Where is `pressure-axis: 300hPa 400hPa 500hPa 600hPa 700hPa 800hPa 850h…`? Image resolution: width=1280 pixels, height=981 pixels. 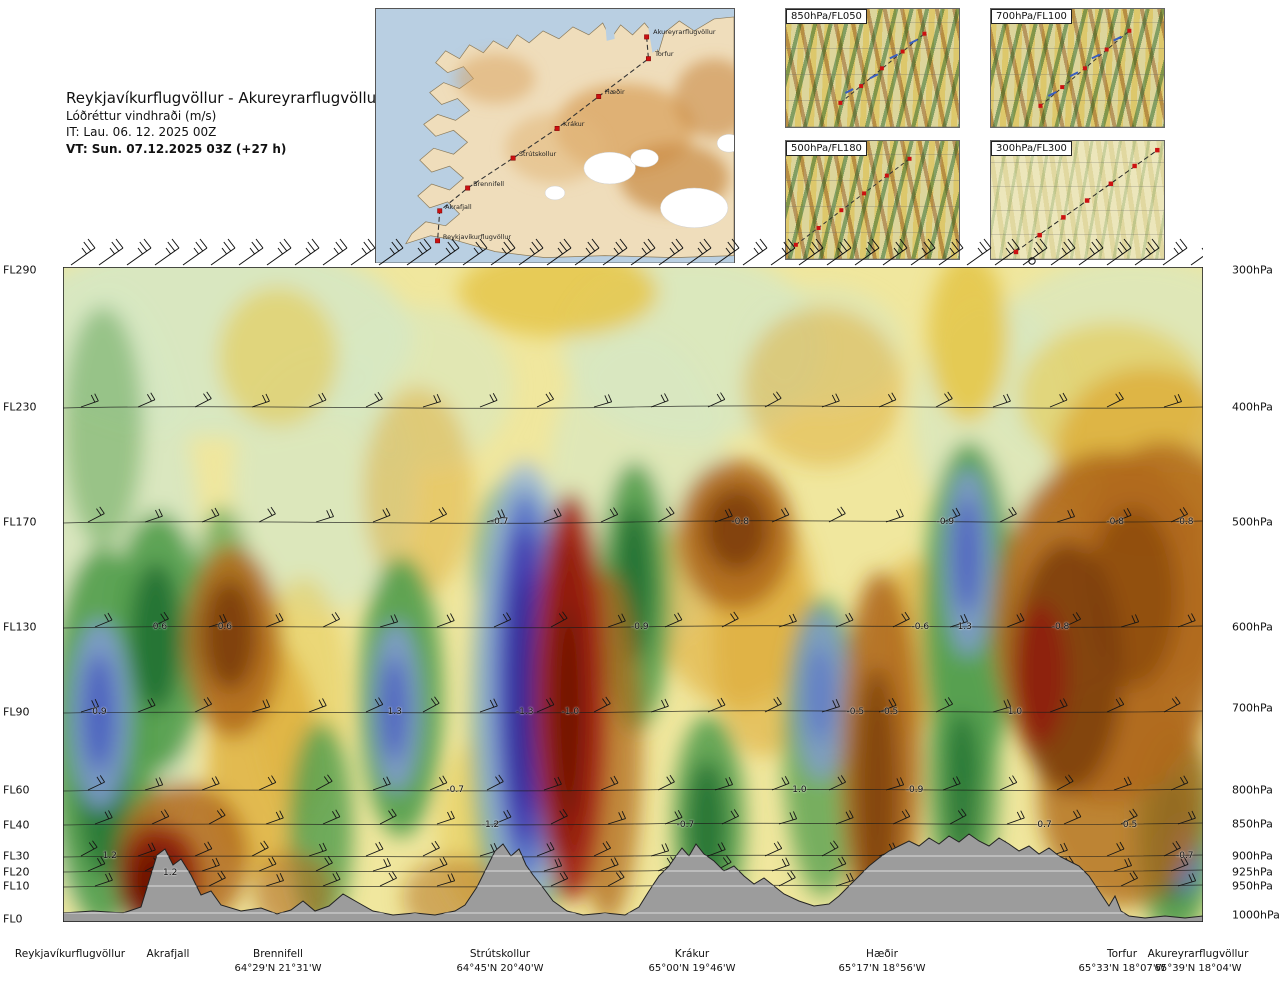 pressure-axis: 300hPa 400hPa 500hPa 600hPa 700hPa 800hPa 850h… is located at coordinates (1256, 592).